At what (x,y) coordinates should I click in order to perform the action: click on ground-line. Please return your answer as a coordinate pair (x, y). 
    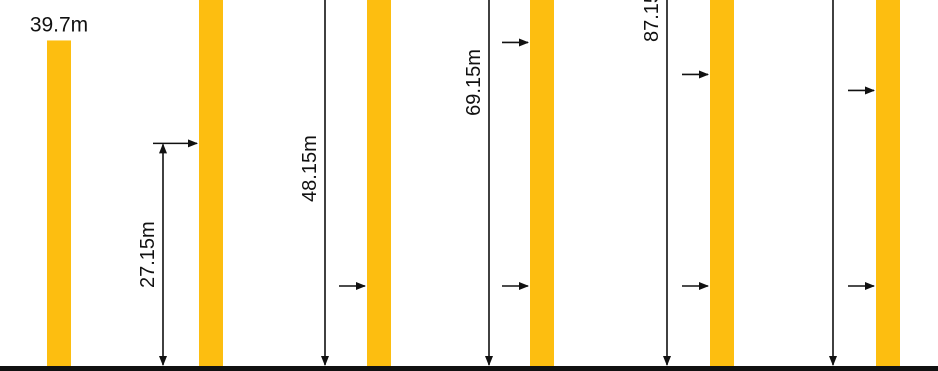
    Looking at the image, I should click on (469, 368).